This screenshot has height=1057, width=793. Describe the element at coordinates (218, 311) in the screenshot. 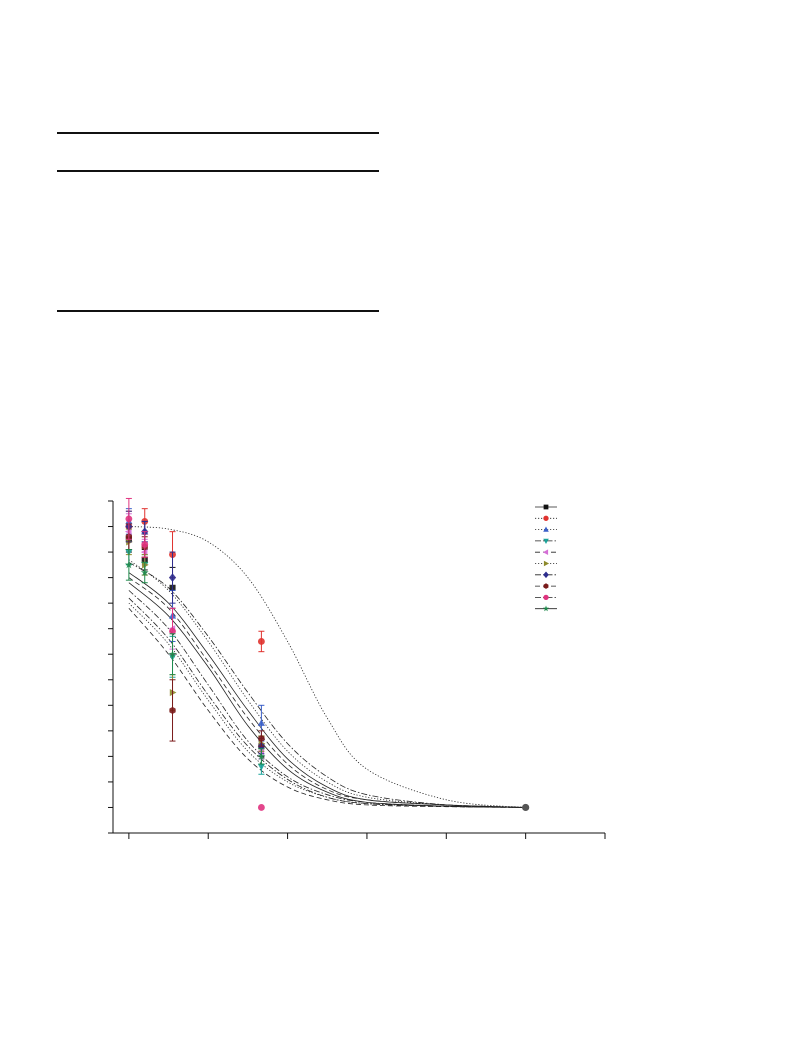

I see `table-bottom-rule` at that location.